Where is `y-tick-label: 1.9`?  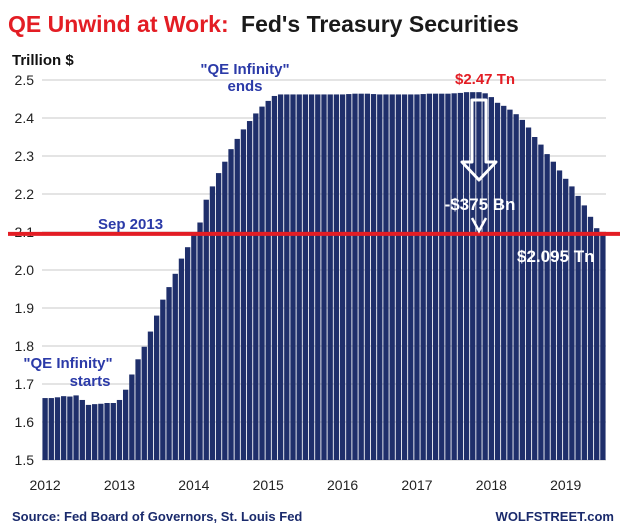
y-tick-label: 1.9 is located at coordinates (25, 308).